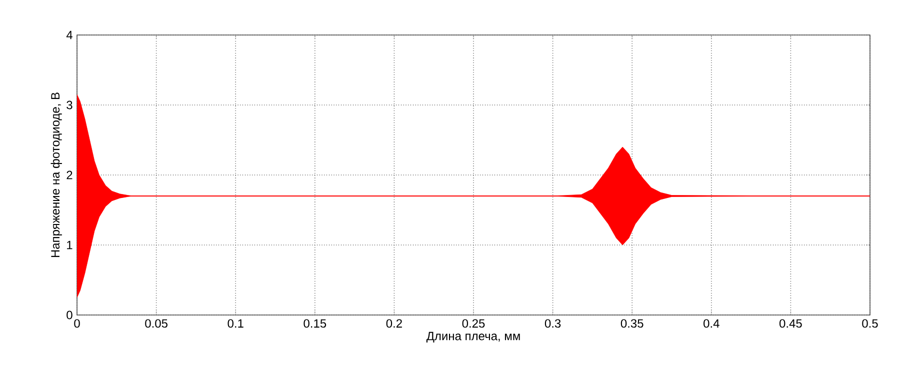 Image resolution: width=900 pixels, height=383 pixels. I want to click on x-tick-label: 0.15, so click(315, 323).